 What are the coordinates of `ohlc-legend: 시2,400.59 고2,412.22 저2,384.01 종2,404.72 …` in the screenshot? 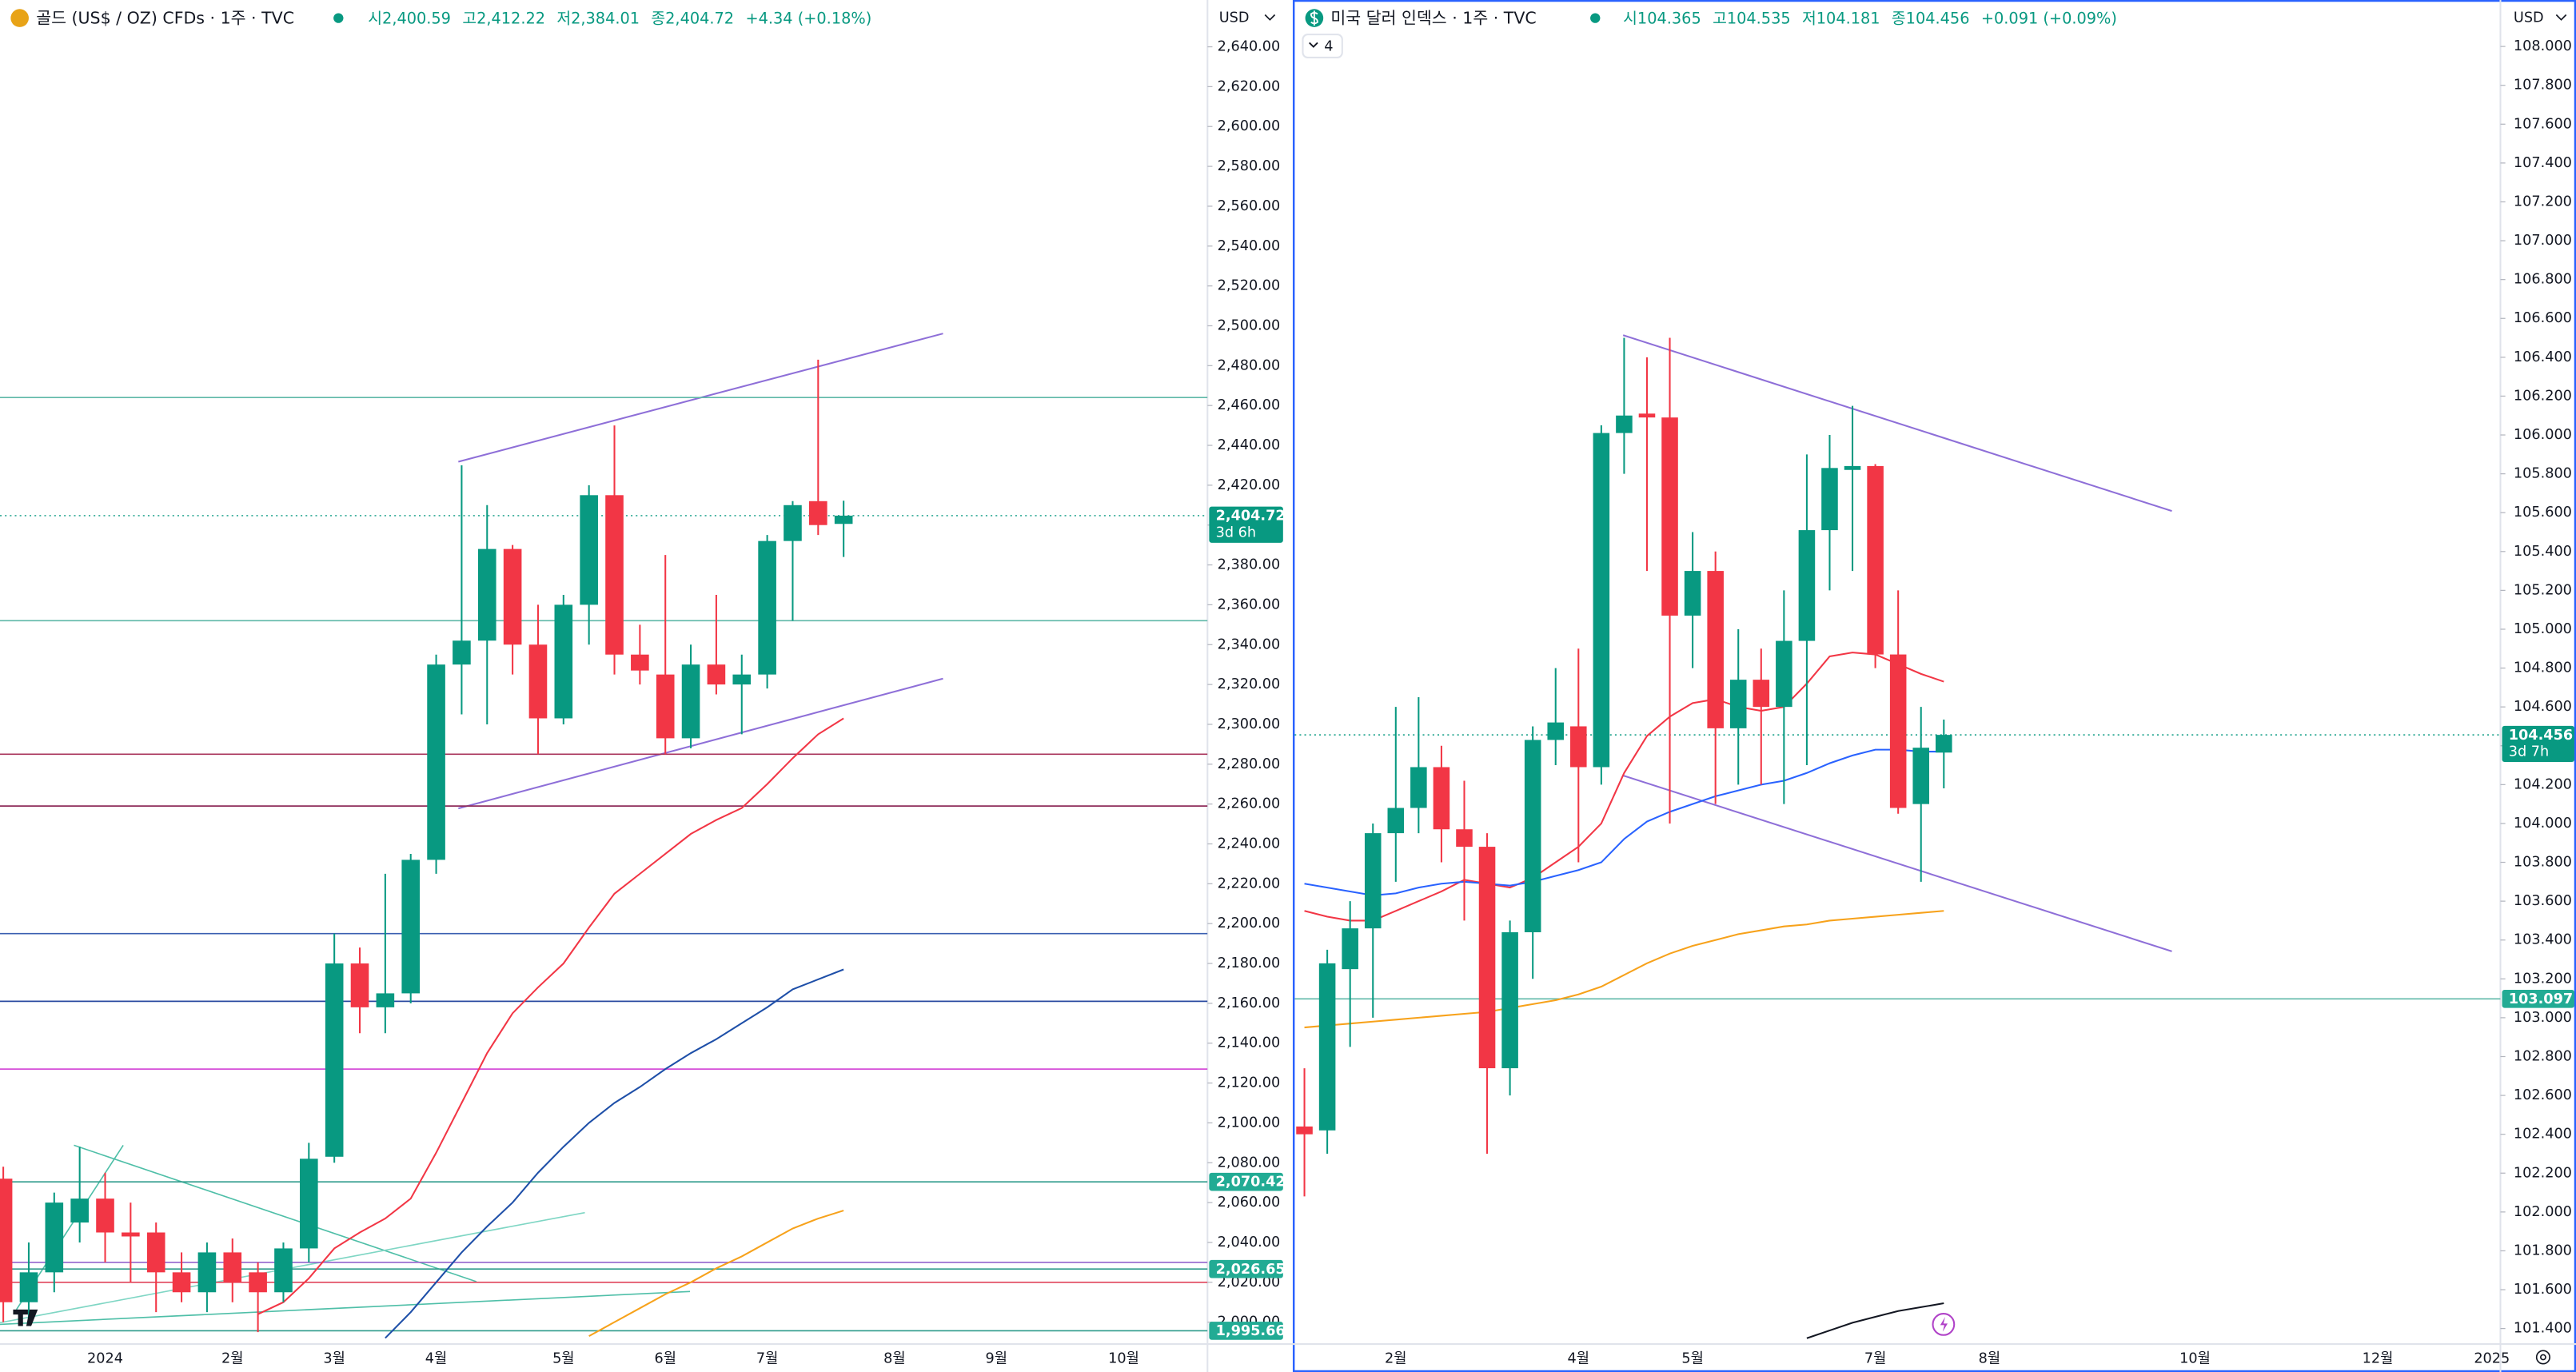 It's located at (619, 18).